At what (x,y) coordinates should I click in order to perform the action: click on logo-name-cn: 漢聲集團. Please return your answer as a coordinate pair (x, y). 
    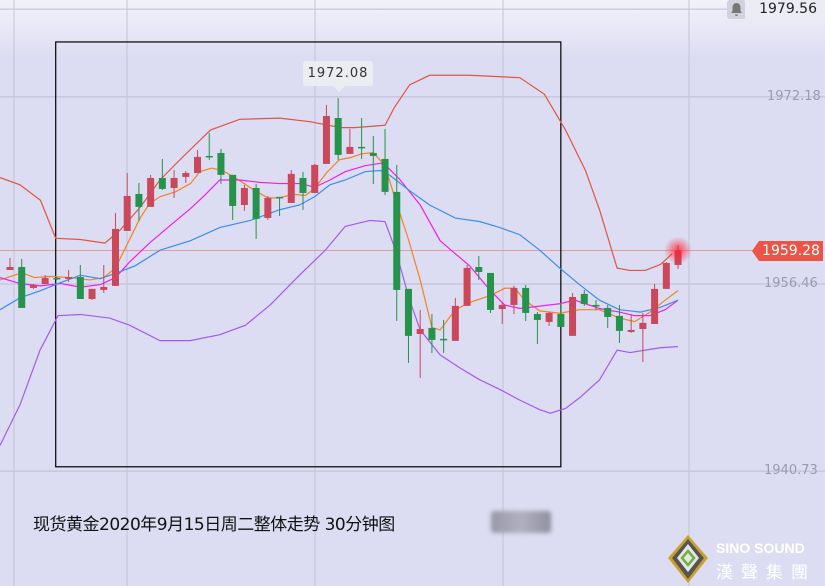
    Looking at the image, I should click on (766, 573).